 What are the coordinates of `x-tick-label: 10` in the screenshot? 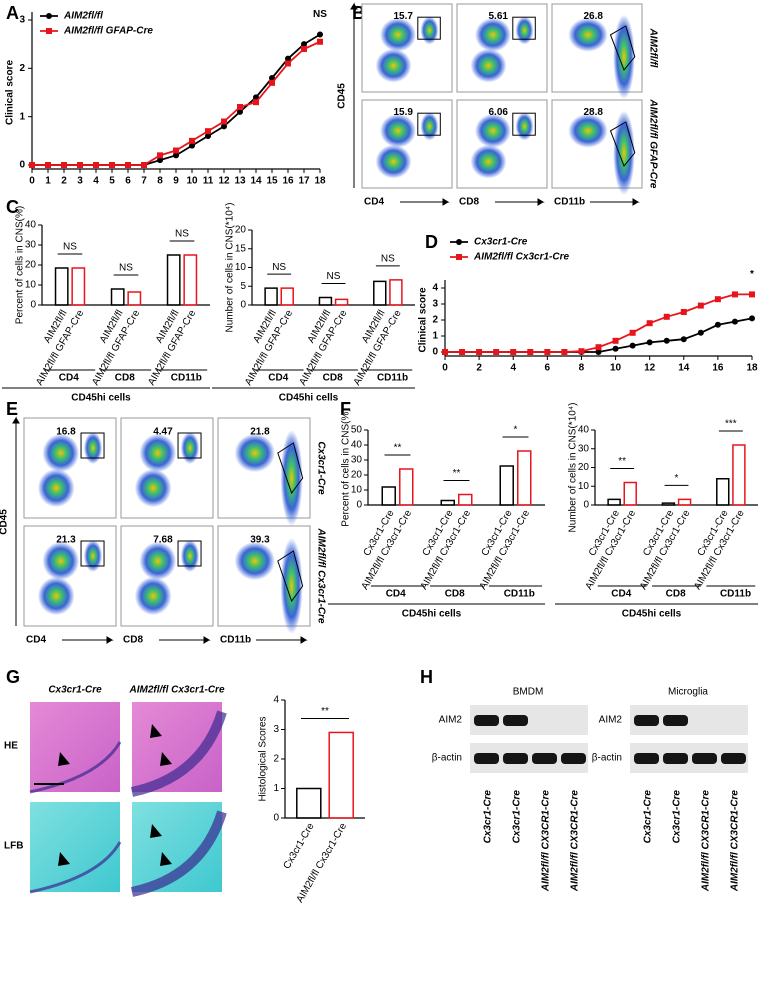 It's located at (192, 181).